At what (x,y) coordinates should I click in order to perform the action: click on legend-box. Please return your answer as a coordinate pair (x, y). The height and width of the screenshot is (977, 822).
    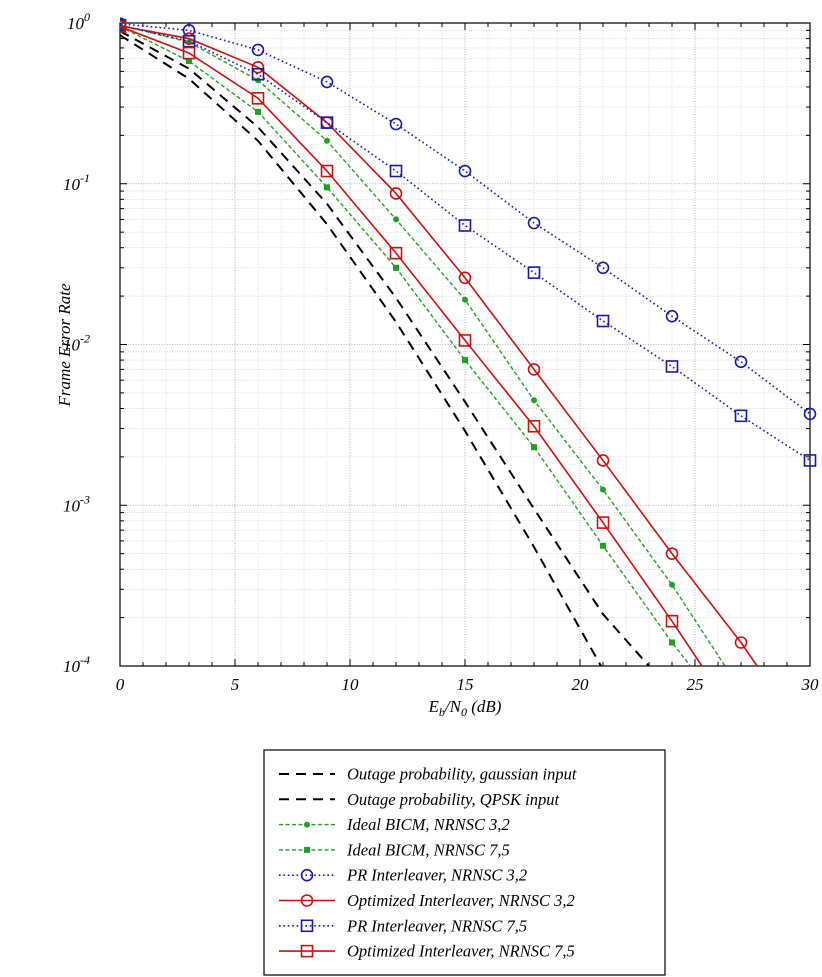
    Looking at the image, I should click on (464, 862).